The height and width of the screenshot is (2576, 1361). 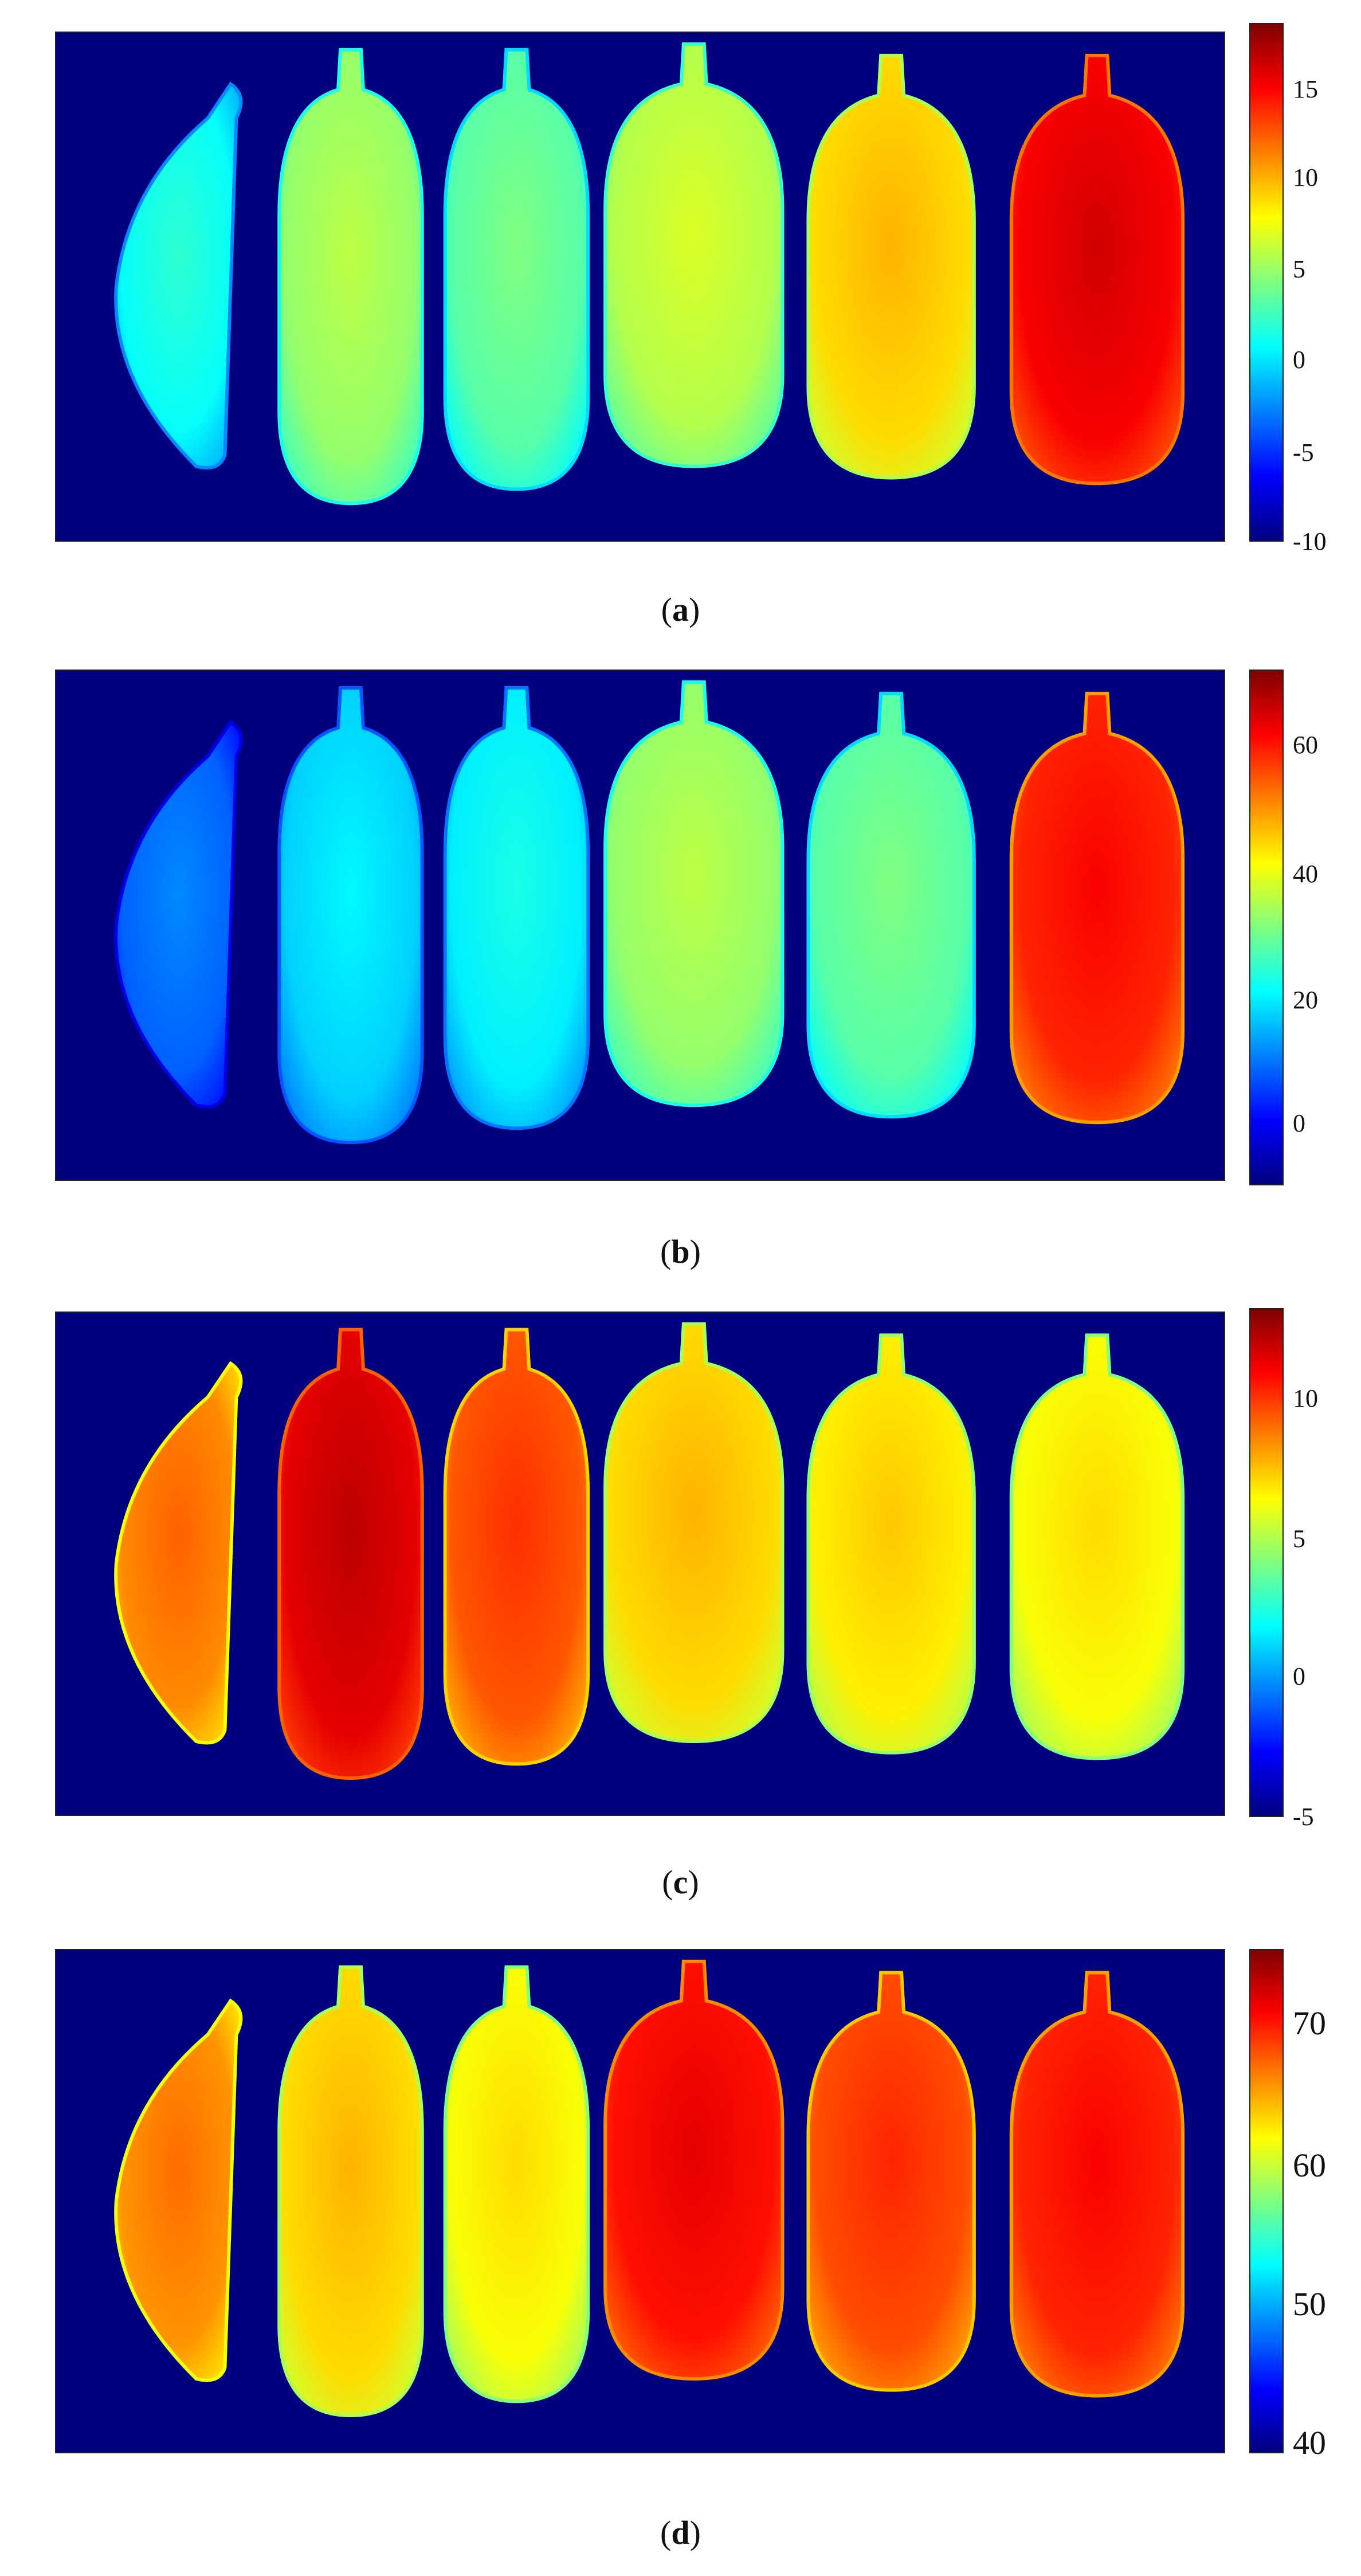 I want to click on caption-d: (d), so click(x=680, y=2532).